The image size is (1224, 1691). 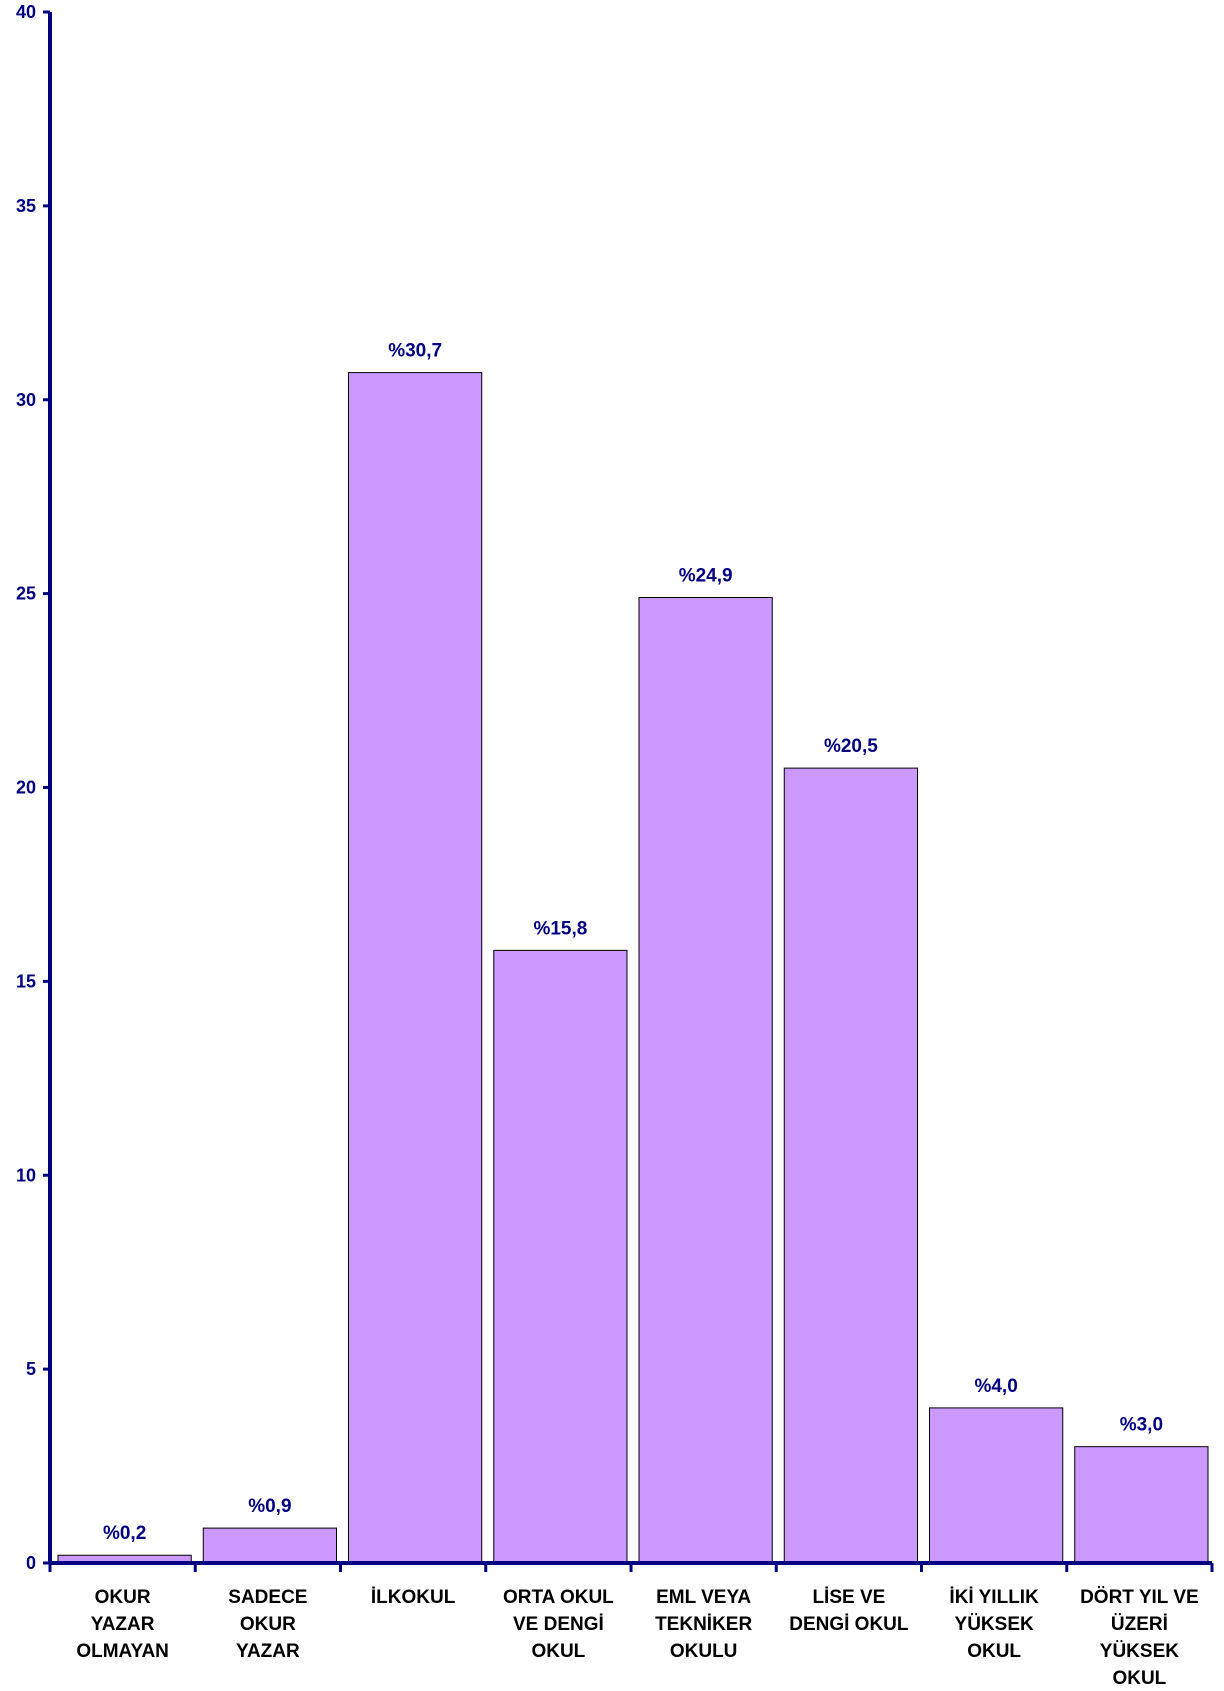 What do you see at coordinates (994, 1597) in the screenshot?
I see `x-category-label-line: İKİ YILLIK` at bounding box center [994, 1597].